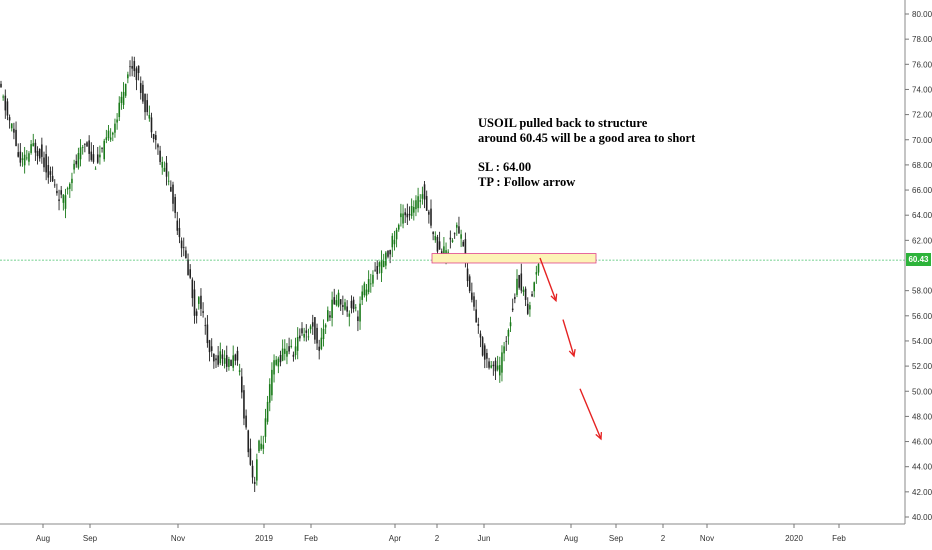 This screenshot has width=932, height=550. I want to click on x-tick-label: Apr, so click(395, 538).